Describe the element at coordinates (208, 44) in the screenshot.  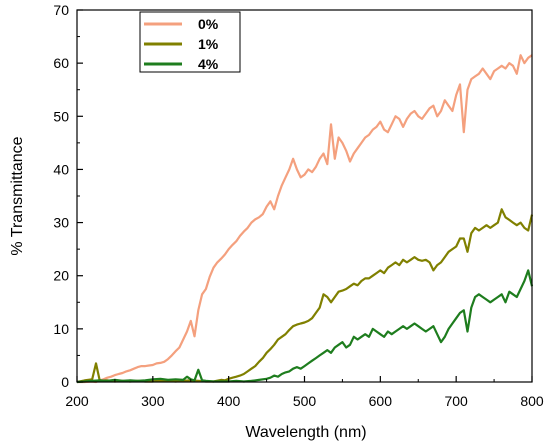
I see `legend-label-1pct: 1%` at that location.